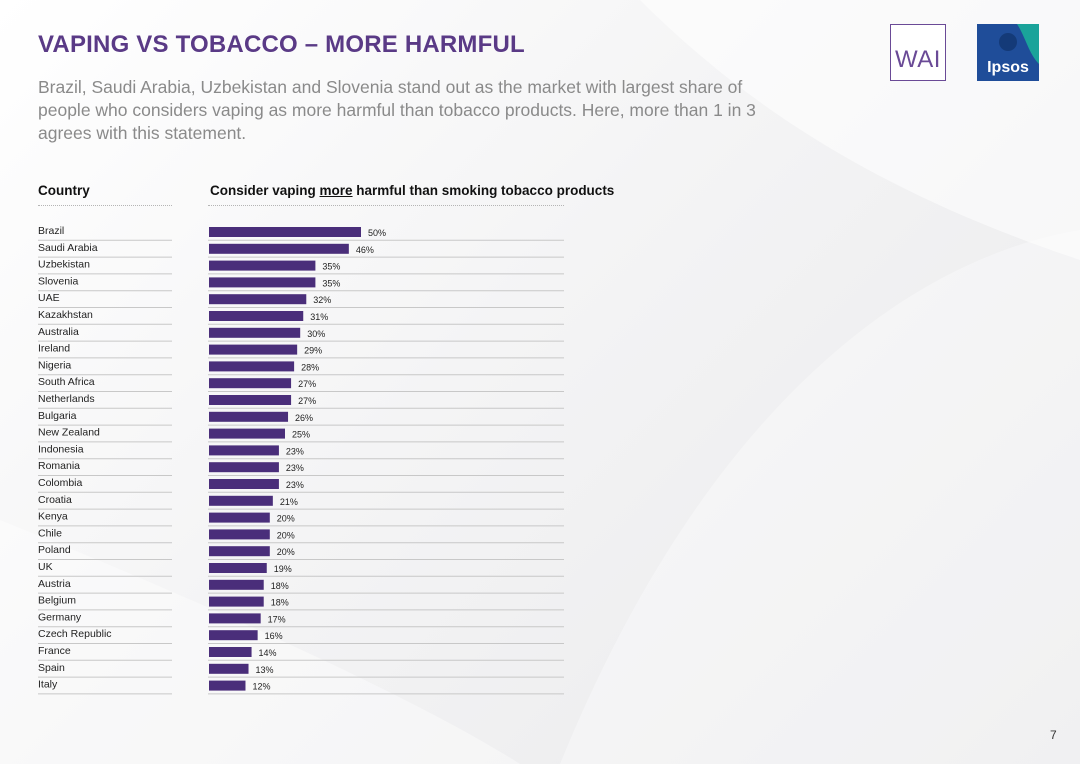 Image resolution: width=1080 pixels, height=764 pixels. I want to click on country-label: South Africa, so click(66, 382).